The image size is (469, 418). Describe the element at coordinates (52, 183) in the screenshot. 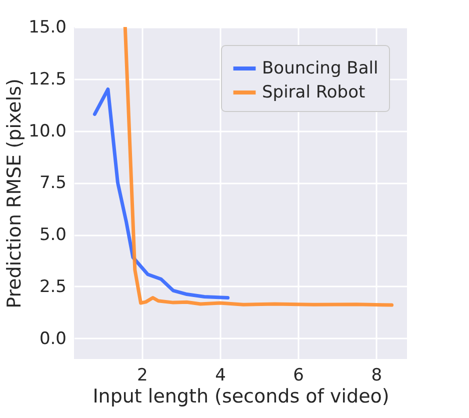

I see `y-tick-label: 7.5` at that location.